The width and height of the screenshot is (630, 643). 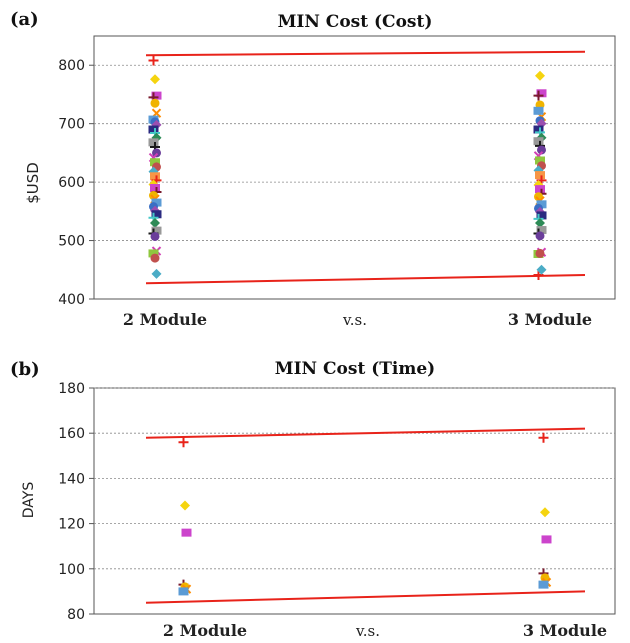 What do you see at coordinates (24, 19) in the screenshot?
I see `panel-a-label: (a)` at bounding box center [24, 19].